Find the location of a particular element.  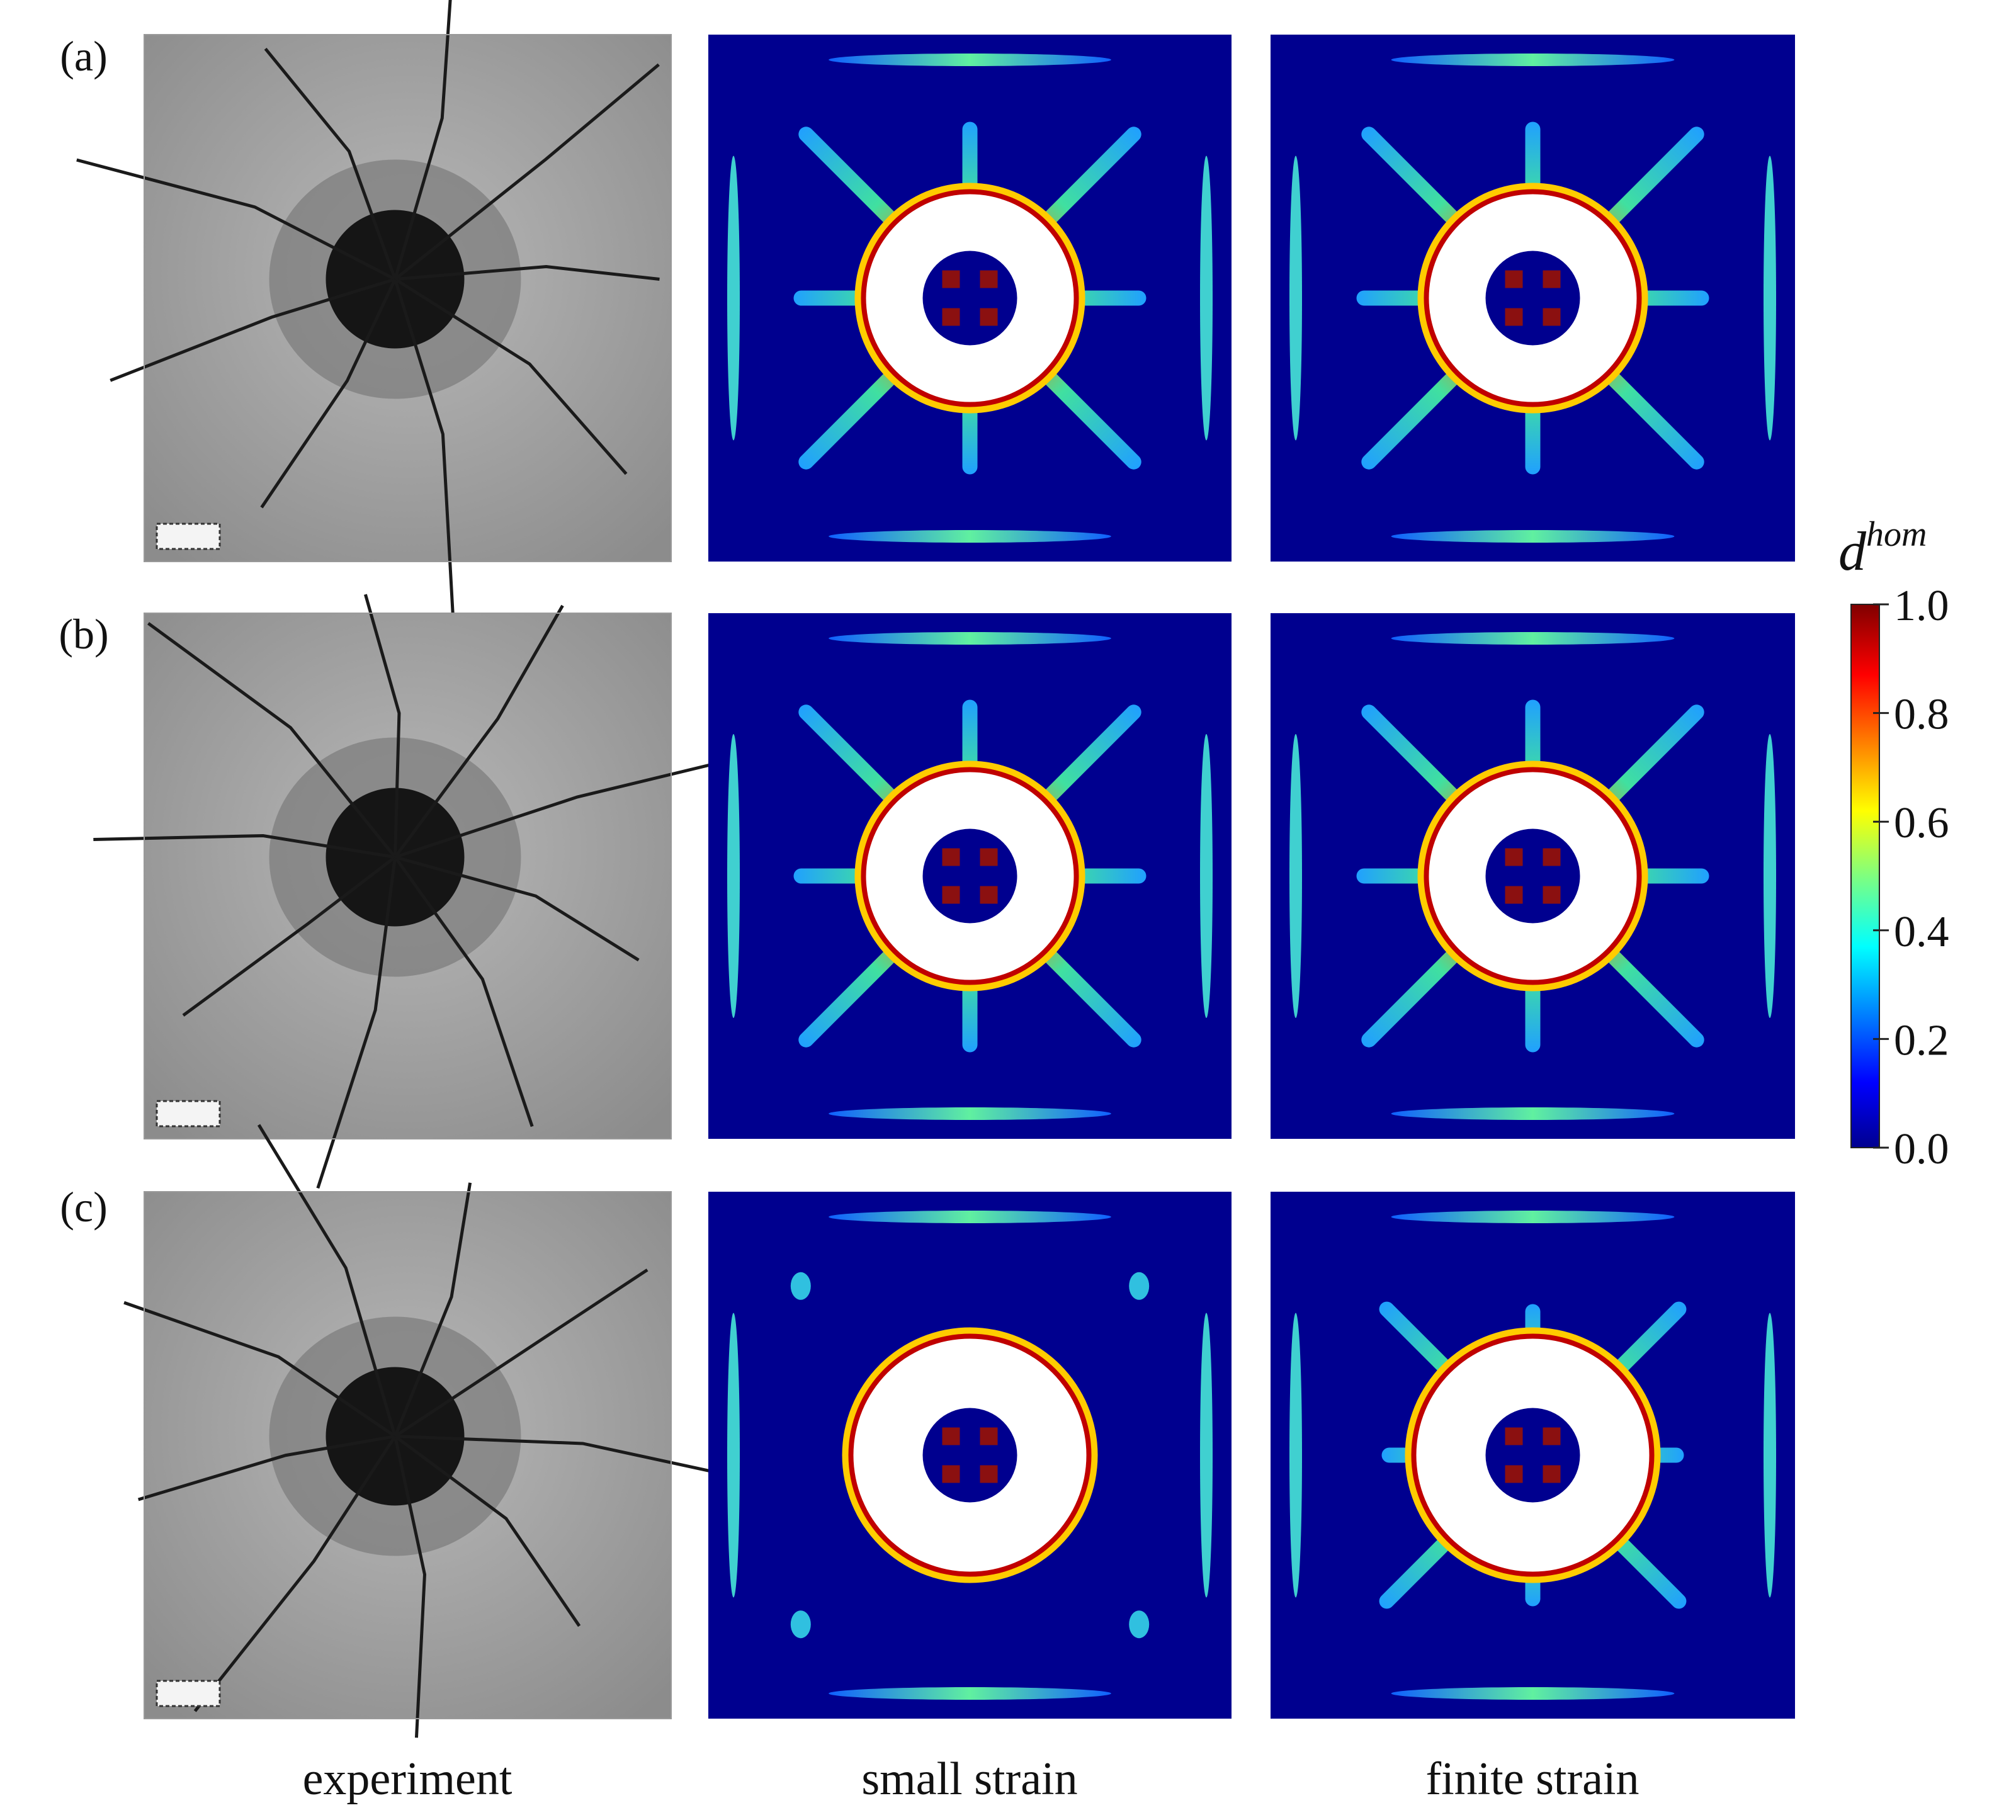

colorbar-tick-label: 0.4 is located at coordinates (1921, 932).